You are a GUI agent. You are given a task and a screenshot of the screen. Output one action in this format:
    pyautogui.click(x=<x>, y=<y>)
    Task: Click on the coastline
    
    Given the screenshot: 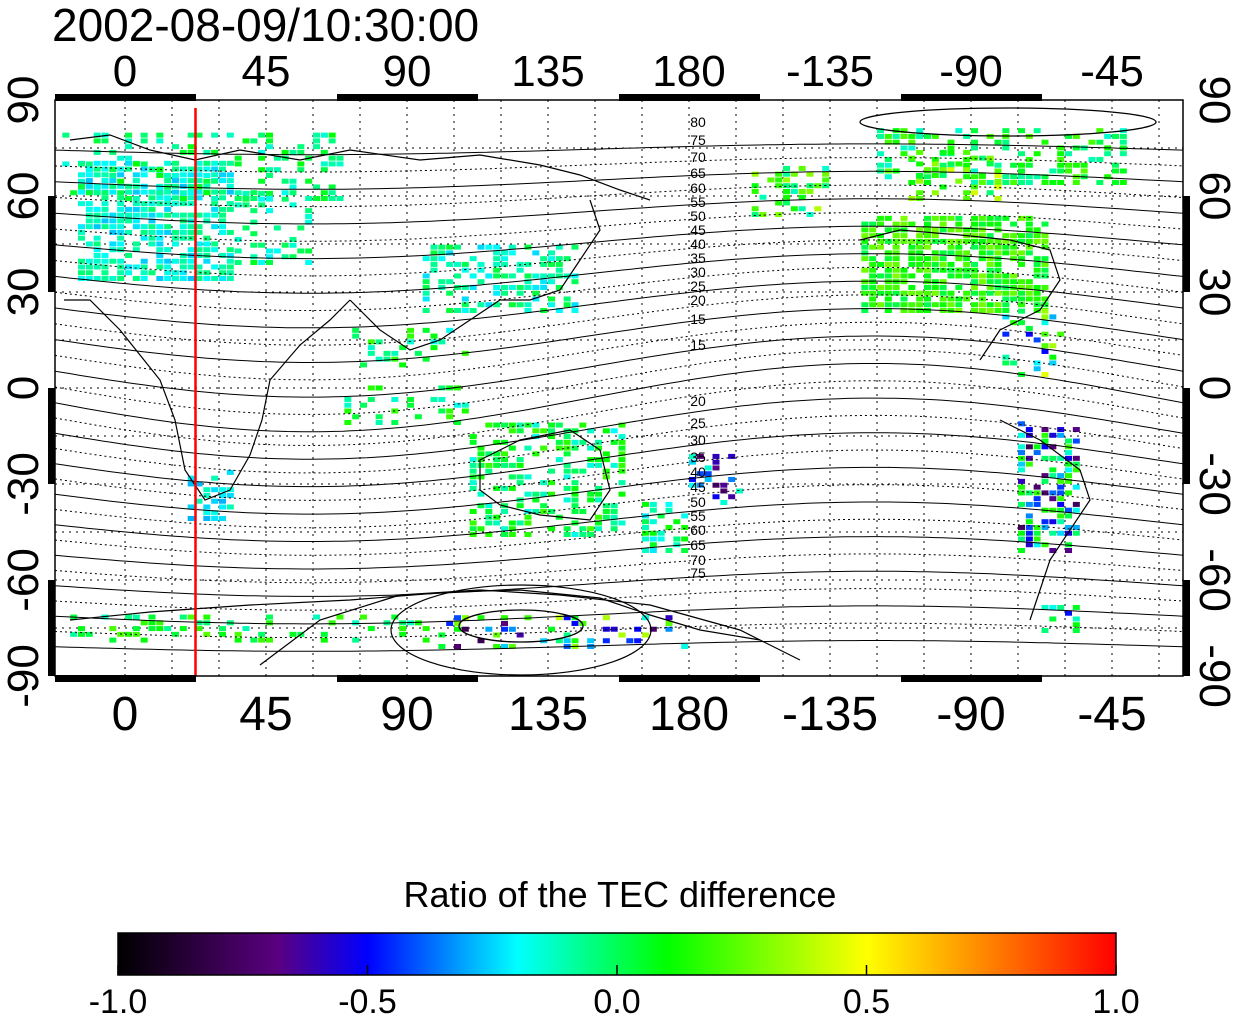 What is the action you would take?
    pyautogui.click(x=475, y=275)
    